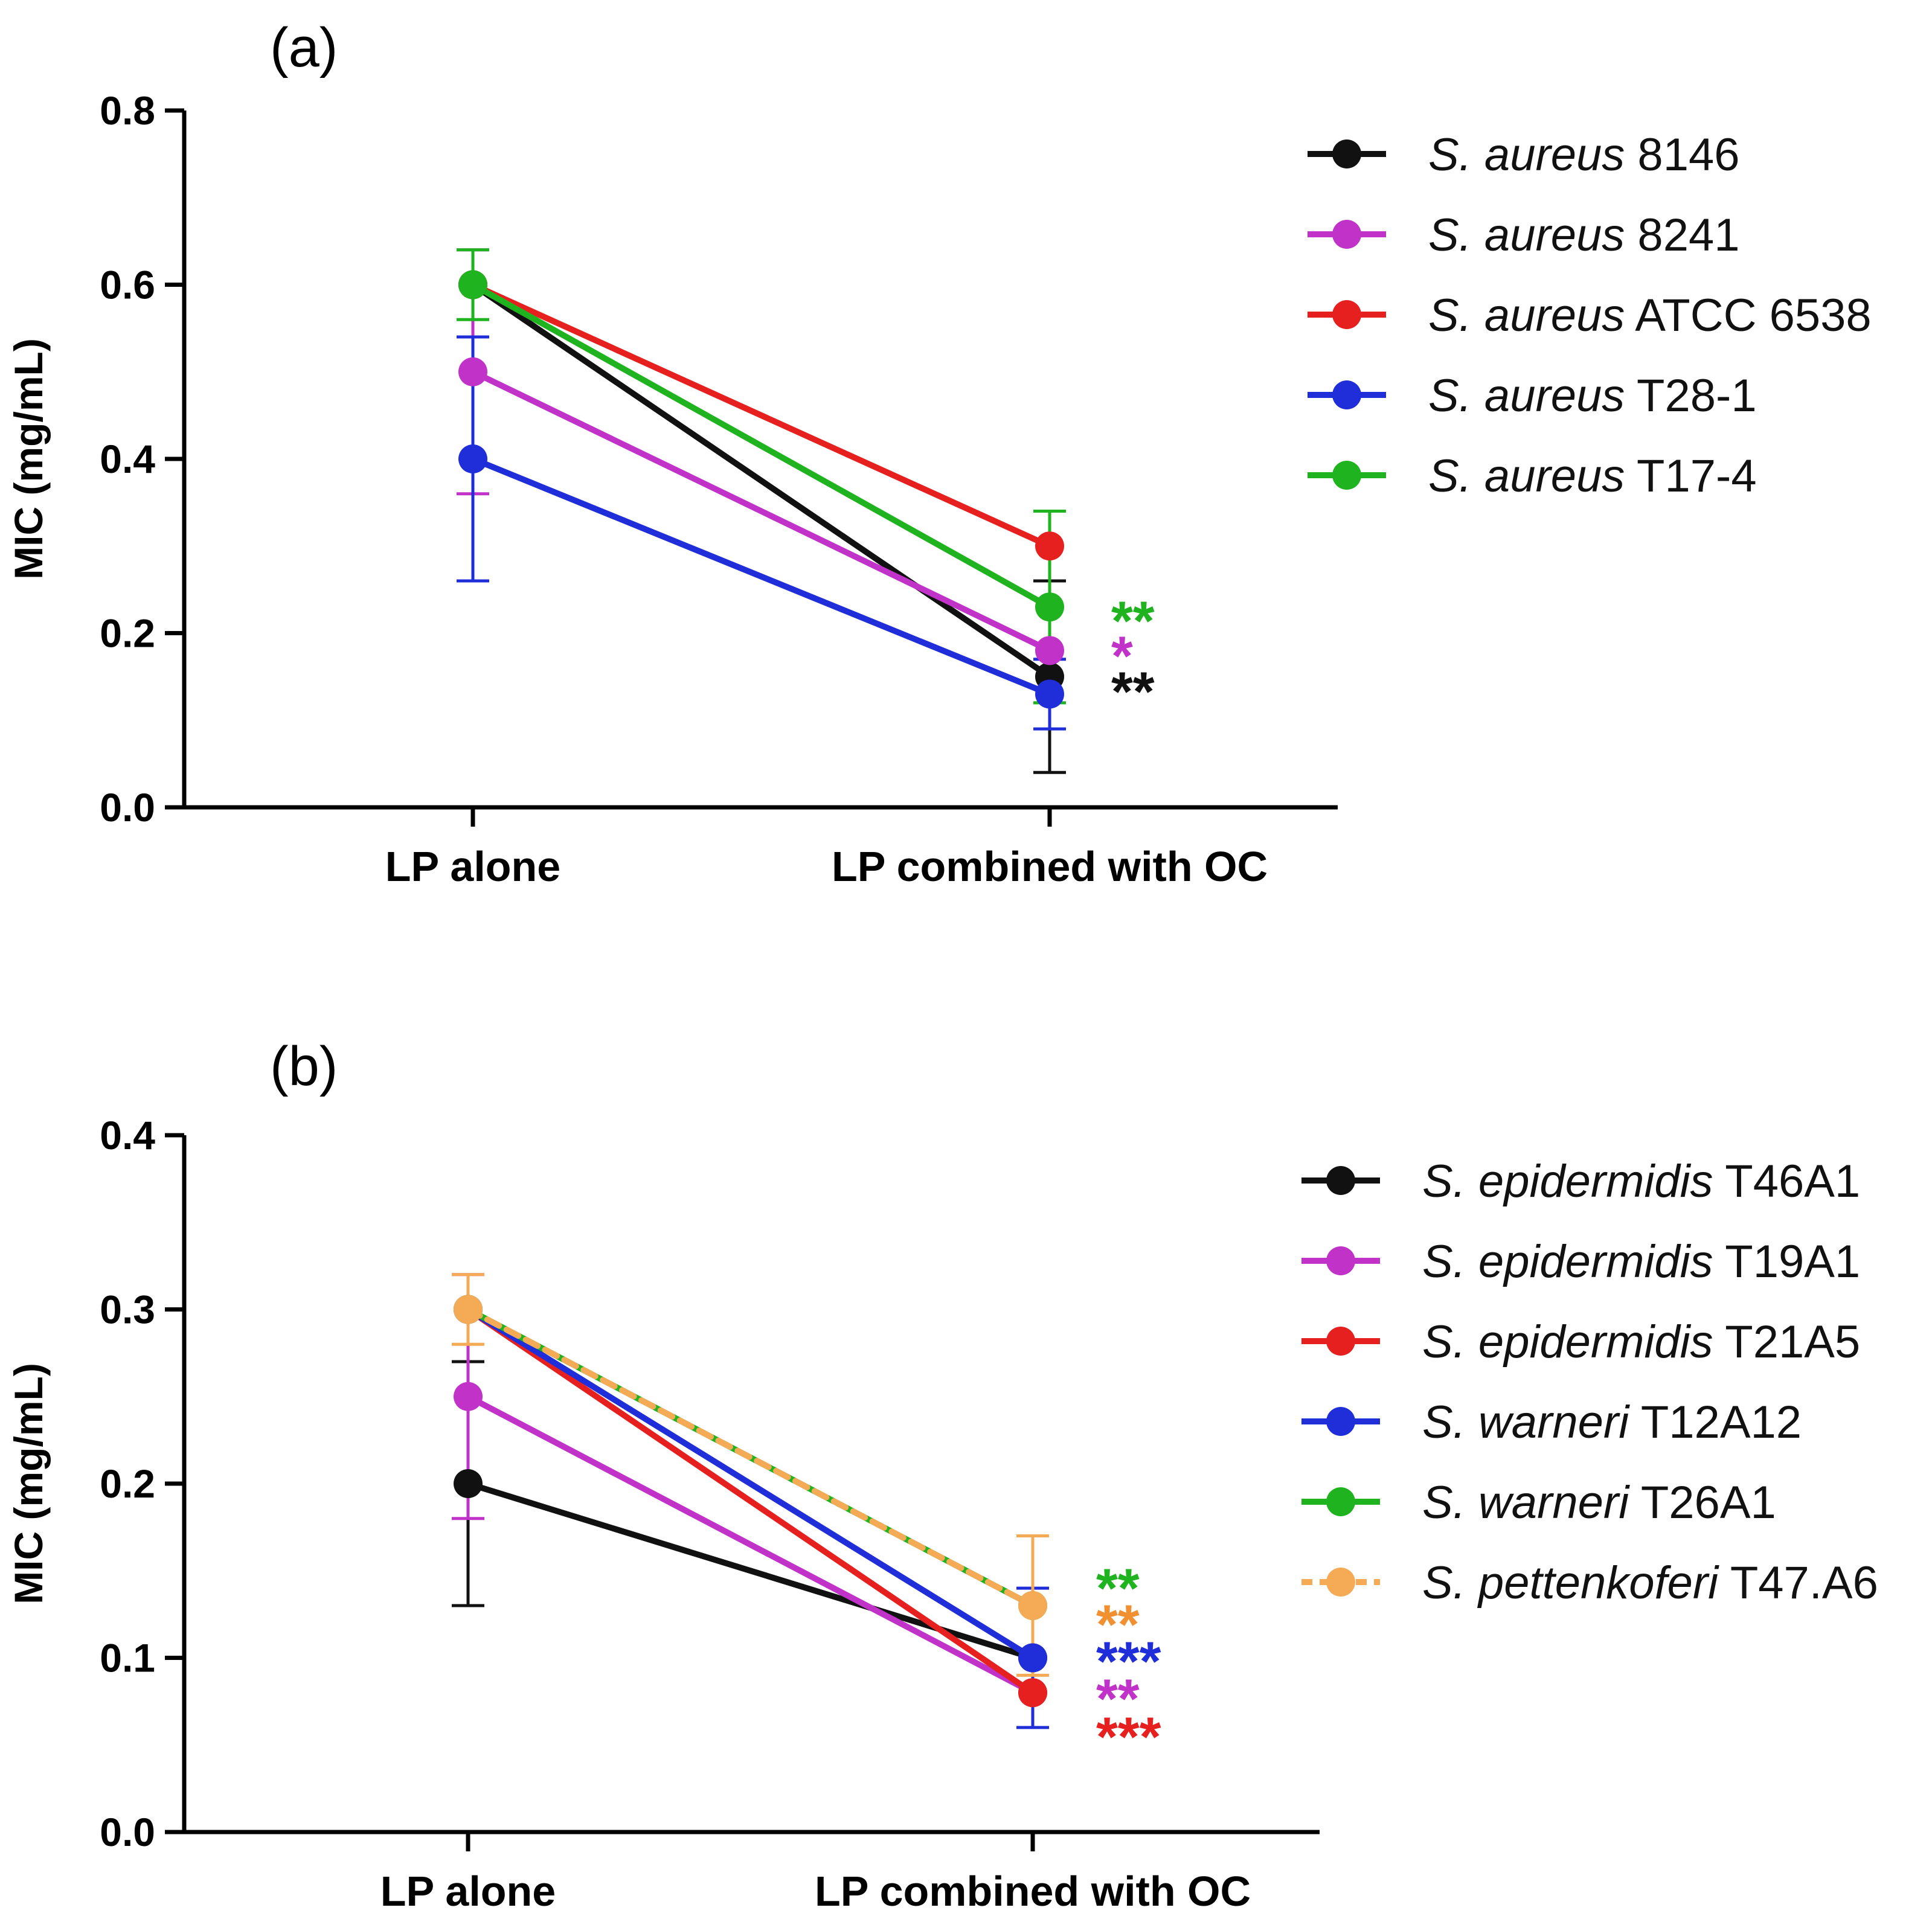 This screenshot has width=1932, height=1919. Describe the element at coordinates (1748, 315) in the screenshot. I see `legend-strain: ATCC 6538` at that location.